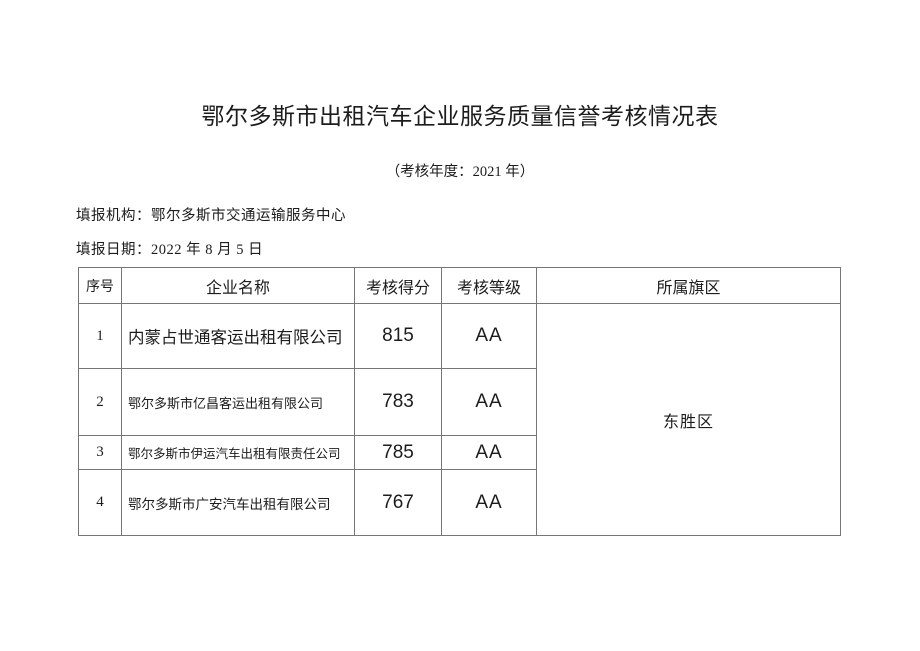  Describe the element at coordinates (100, 402) in the screenshot. I see `cell-serial-number: 2` at that location.